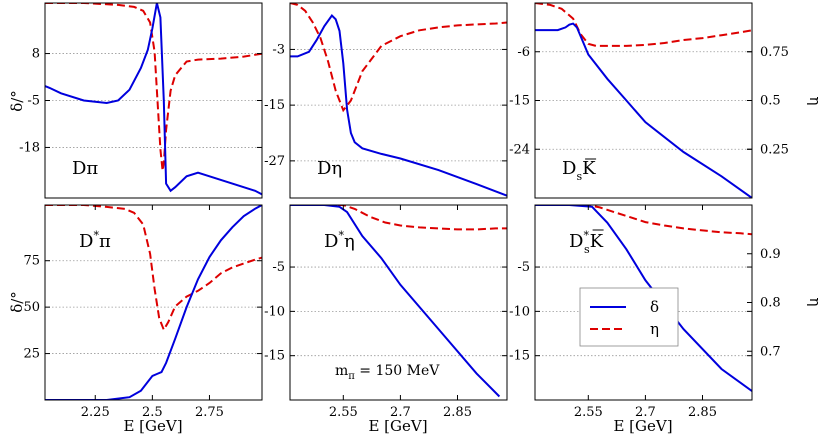  I want to click on panel-label: Dη, so click(329, 168).